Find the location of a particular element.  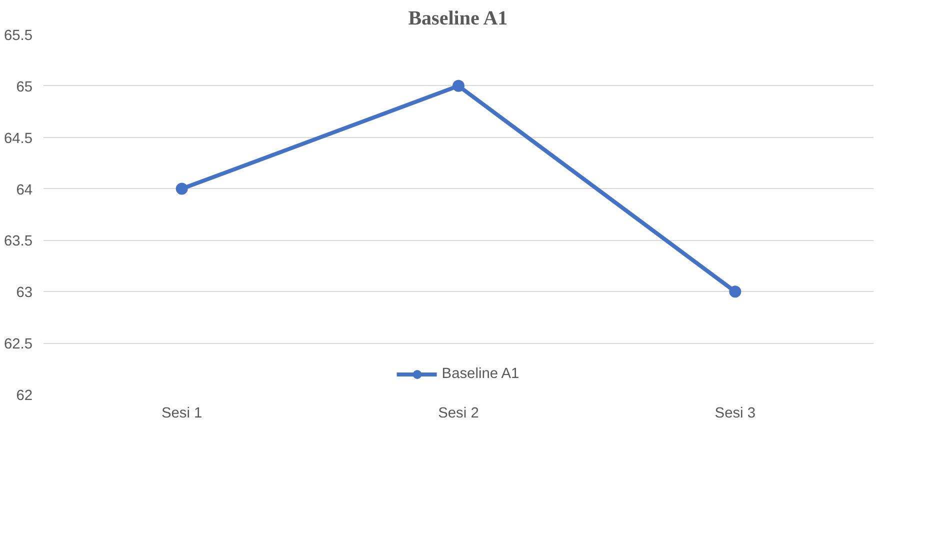

legend-label: Baseline A1 is located at coordinates (481, 374).